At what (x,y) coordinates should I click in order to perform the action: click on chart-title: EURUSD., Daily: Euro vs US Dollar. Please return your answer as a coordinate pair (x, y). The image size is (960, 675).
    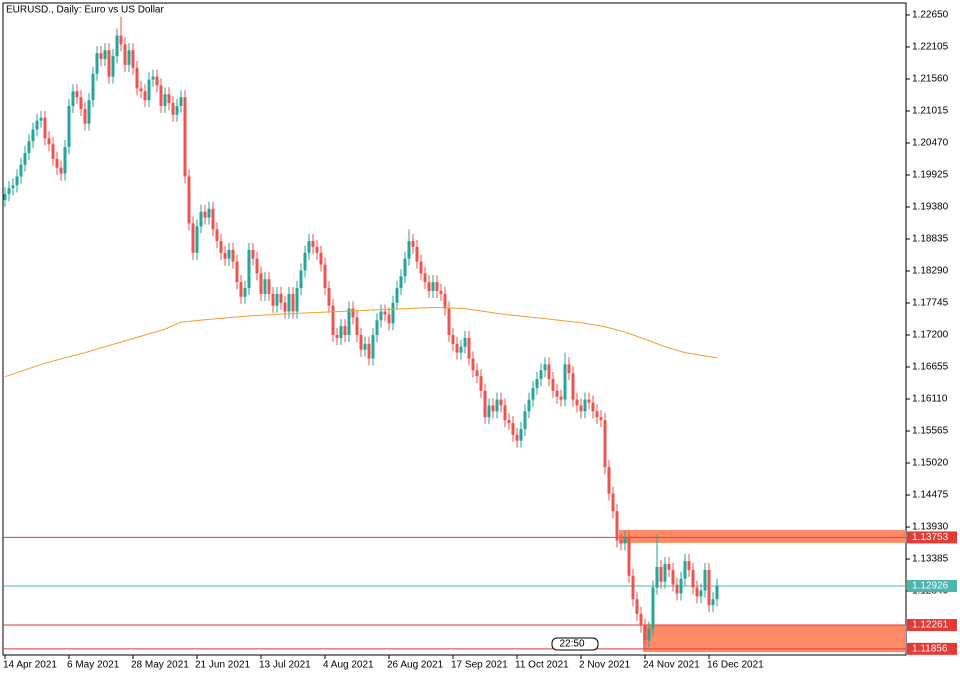
    Looking at the image, I should click on (85, 10).